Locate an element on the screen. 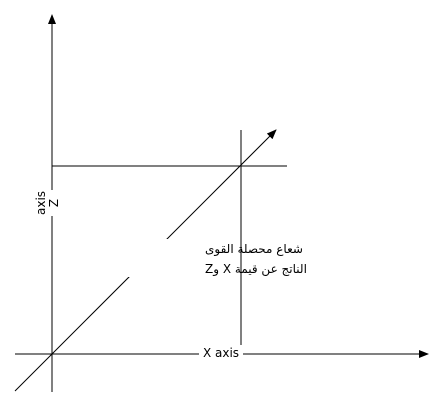 This screenshot has width=446, height=408. resultant-label-line-1: شعاع محصلة القوى is located at coordinates (254, 249).